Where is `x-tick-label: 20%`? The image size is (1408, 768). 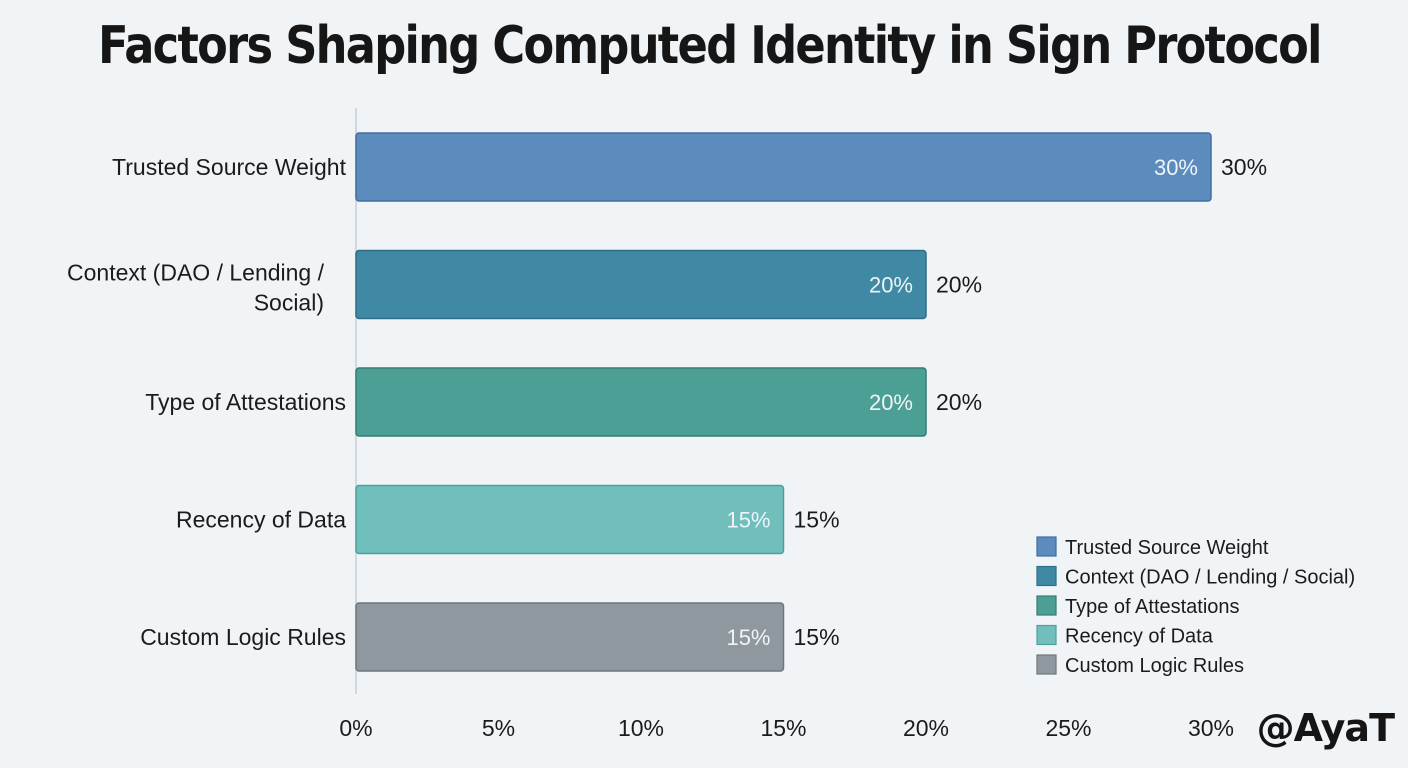
x-tick-label: 20% is located at coordinates (926, 728).